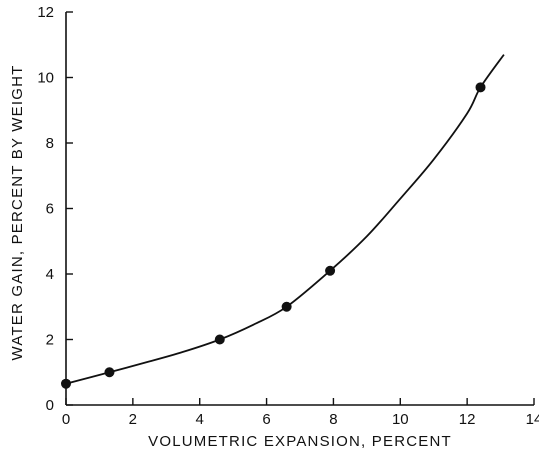  I want to click on x-tick-label: 6, so click(266, 419).